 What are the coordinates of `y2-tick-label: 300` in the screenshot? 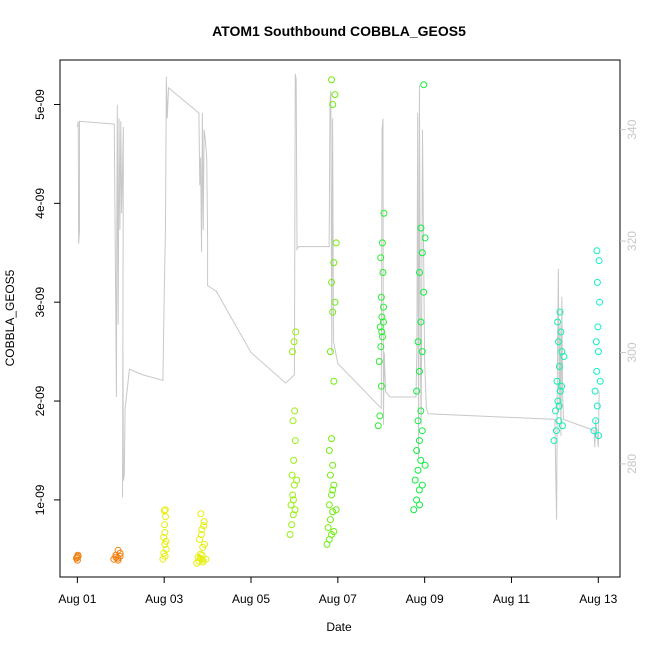 It's located at (632, 352).